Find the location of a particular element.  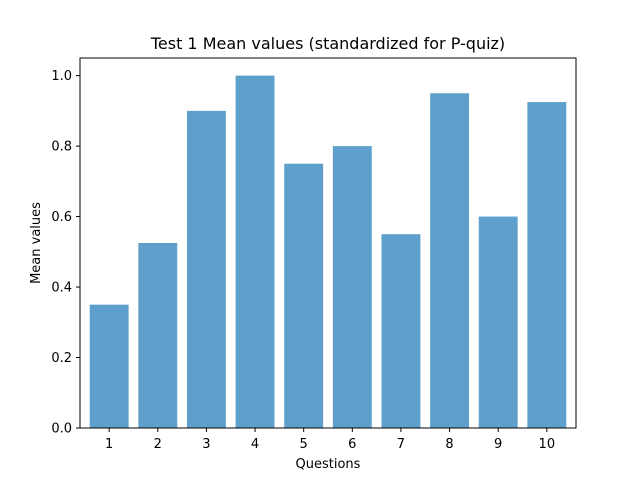

x-tick-label: 2 is located at coordinates (158, 444).